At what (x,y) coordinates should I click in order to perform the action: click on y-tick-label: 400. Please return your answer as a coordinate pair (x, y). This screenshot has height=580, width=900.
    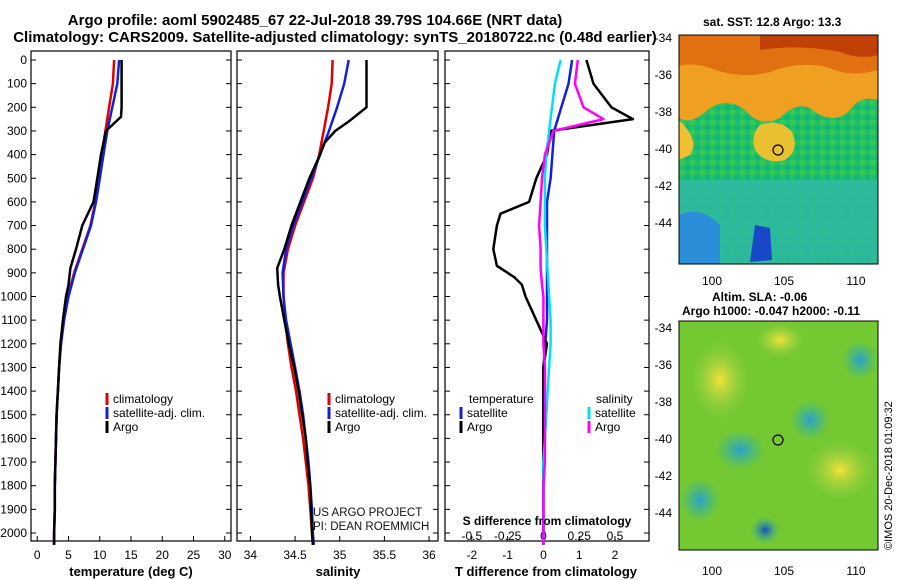
    Looking at the image, I should click on (17, 155).